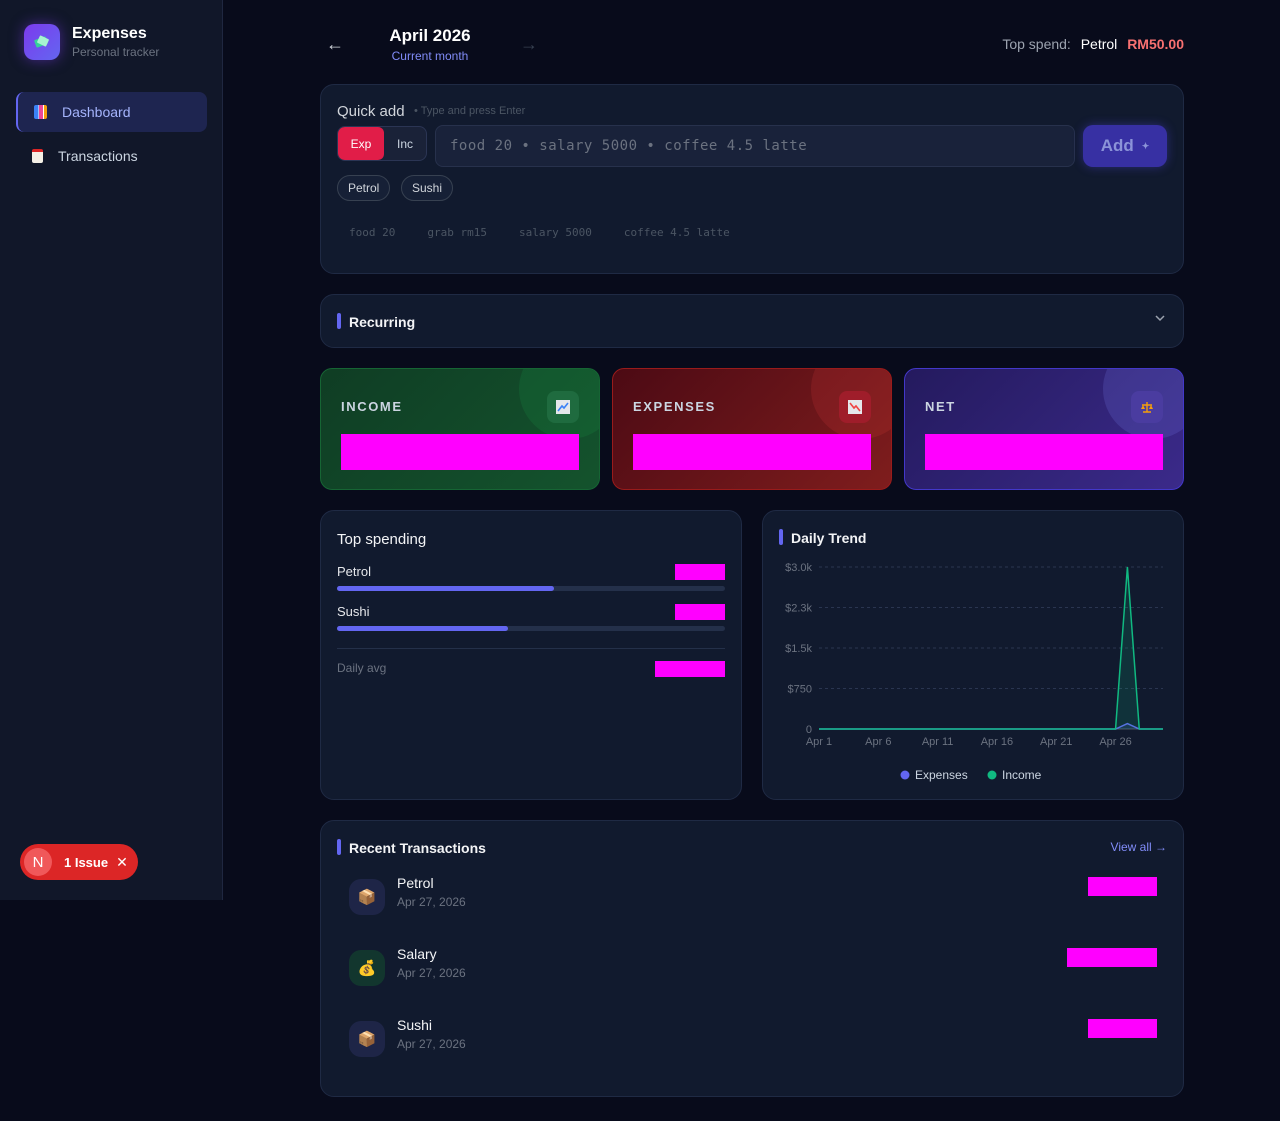  What do you see at coordinates (941, 775) in the screenshot?
I see `legend-label: Expenses` at bounding box center [941, 775].